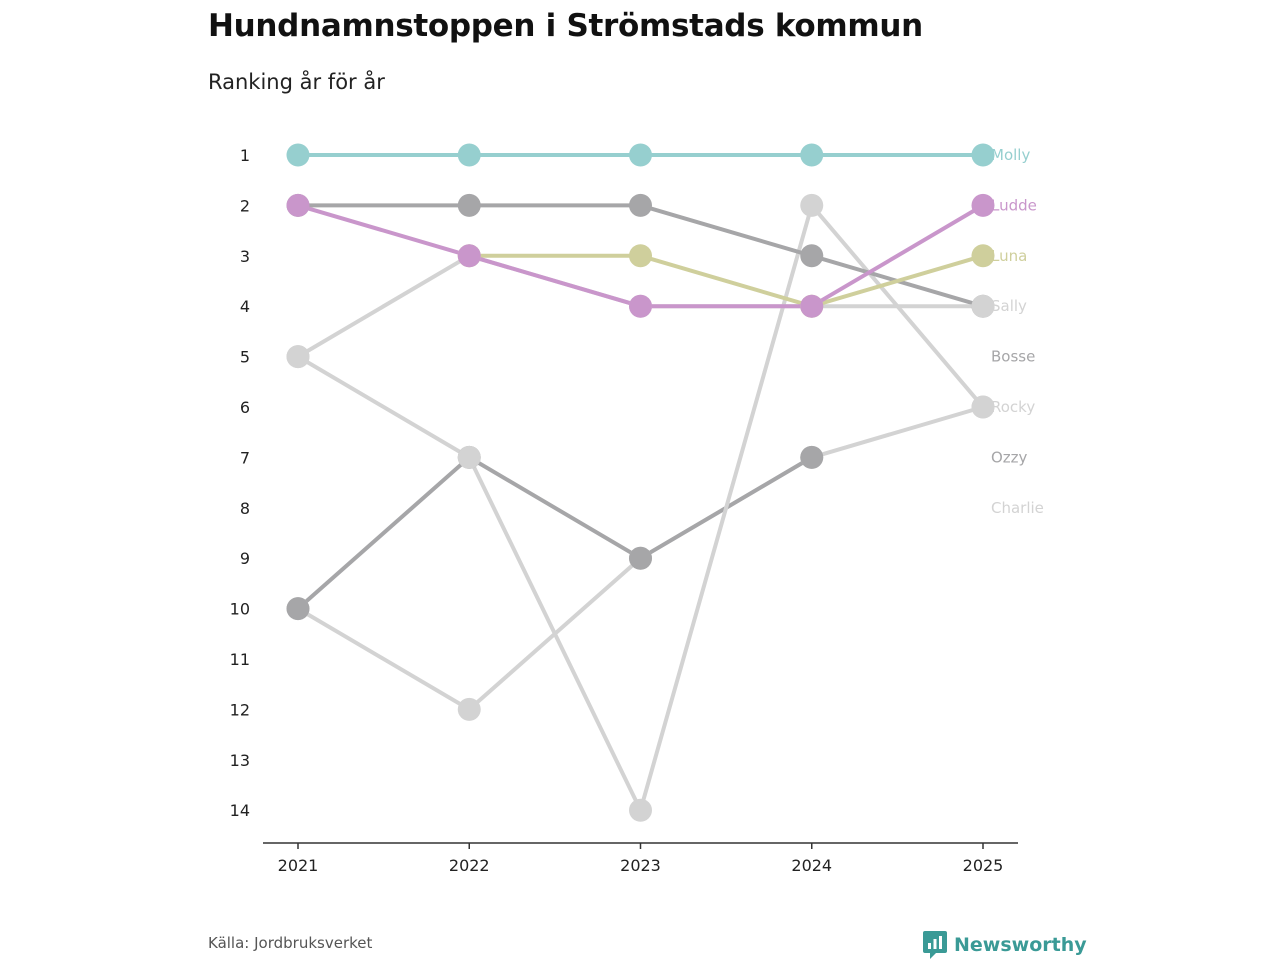 The height and width of the screenshot is (960, 1280). Describe the element at coordinates (245, 457) in the screenshot. I see `y-tick-label: 7` at that location.